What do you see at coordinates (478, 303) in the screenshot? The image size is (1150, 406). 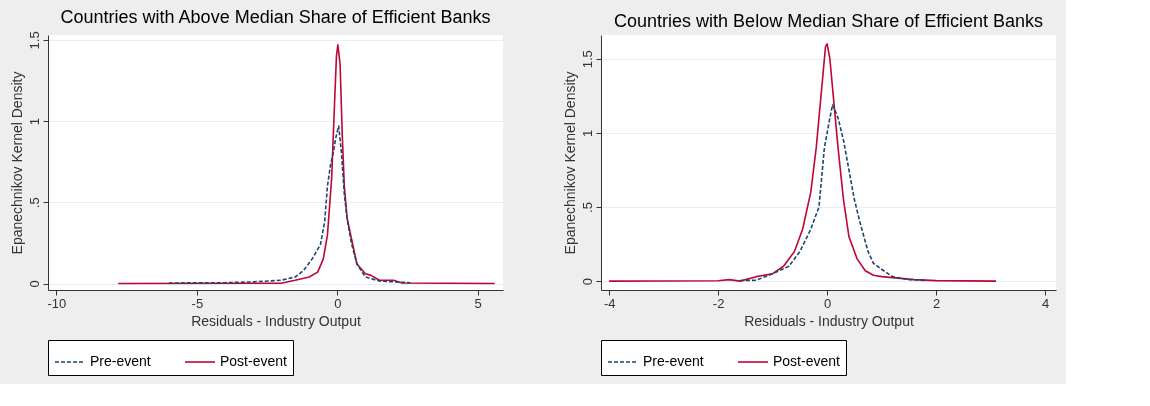 I see `x-tick-label: 5` at bounding box center [478, 303].